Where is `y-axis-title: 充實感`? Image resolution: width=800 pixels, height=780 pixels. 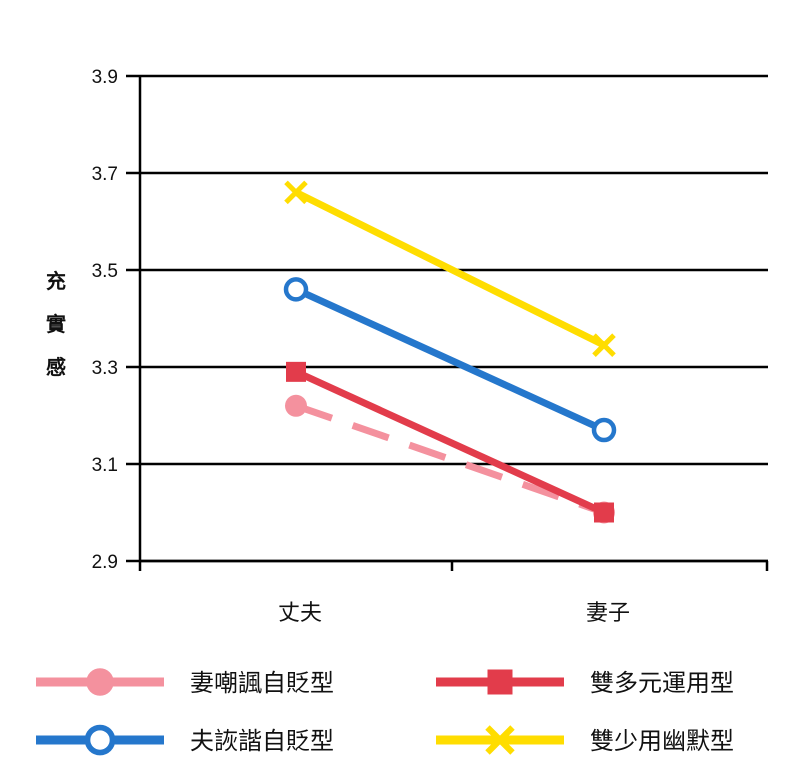 y-axis-title: 充實感 is located at coordinates (56, 324).